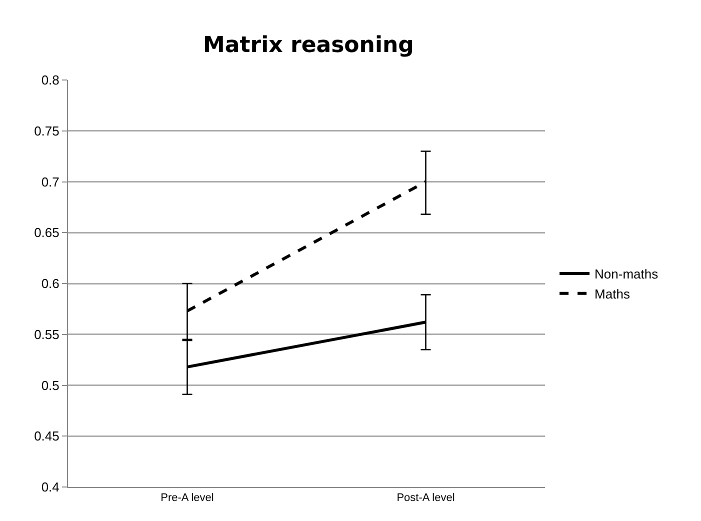 The width and height of the screenshot is (701, 521). Describe the element at coordinates (50, 487) in the screenshot. I see `y-tick-label: 0.4` at that location.